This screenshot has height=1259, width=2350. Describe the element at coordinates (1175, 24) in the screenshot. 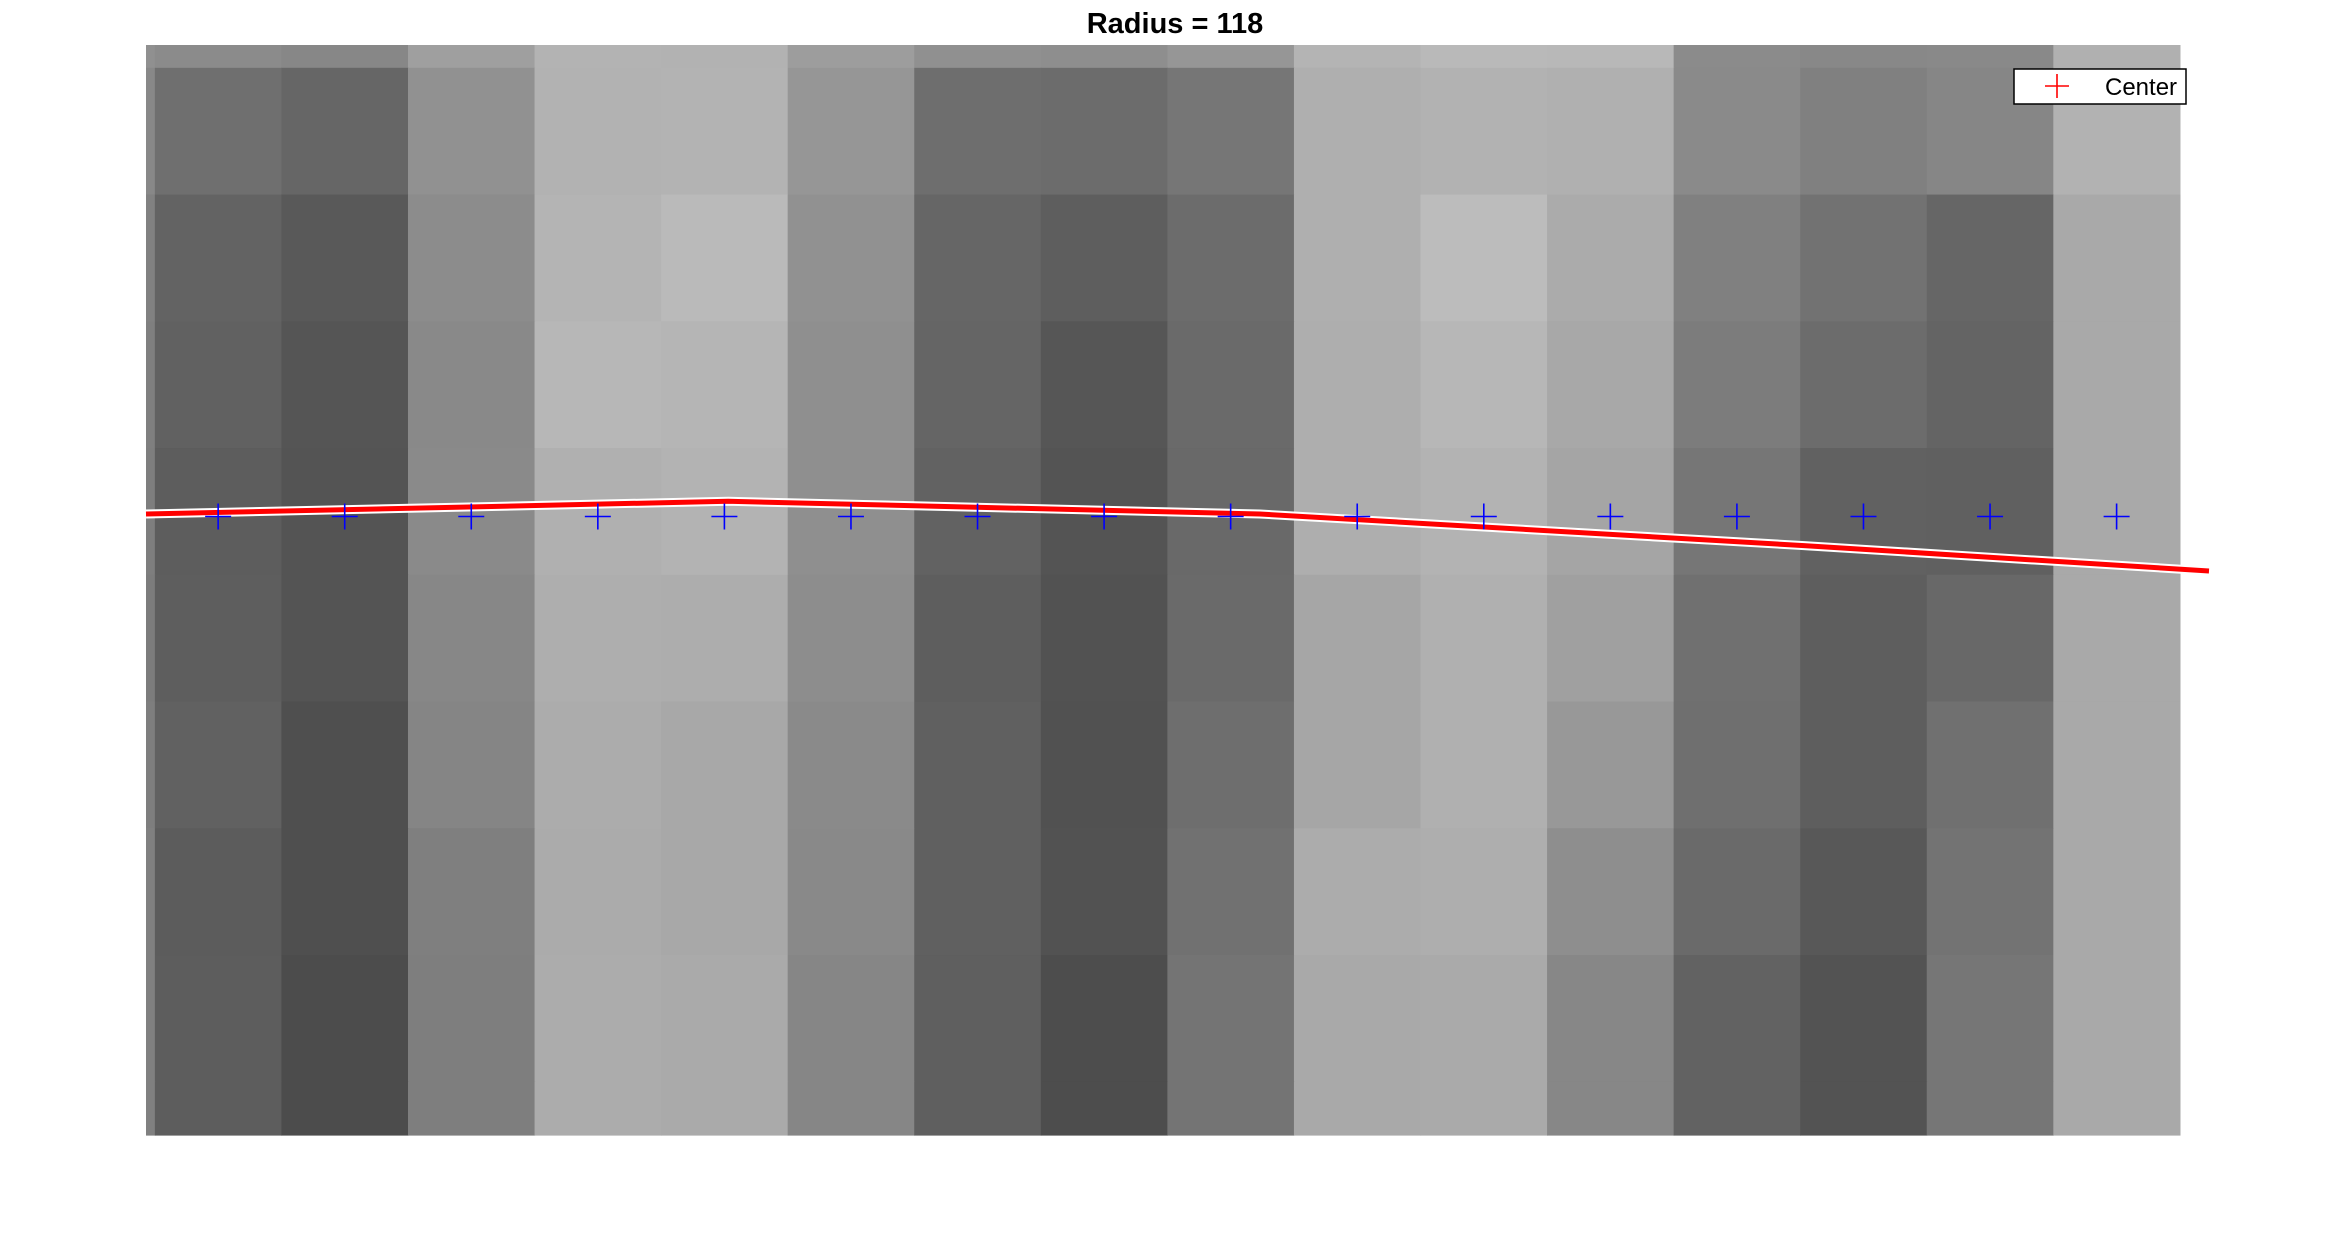

I see `chart-title: Radius = 118` at that location.